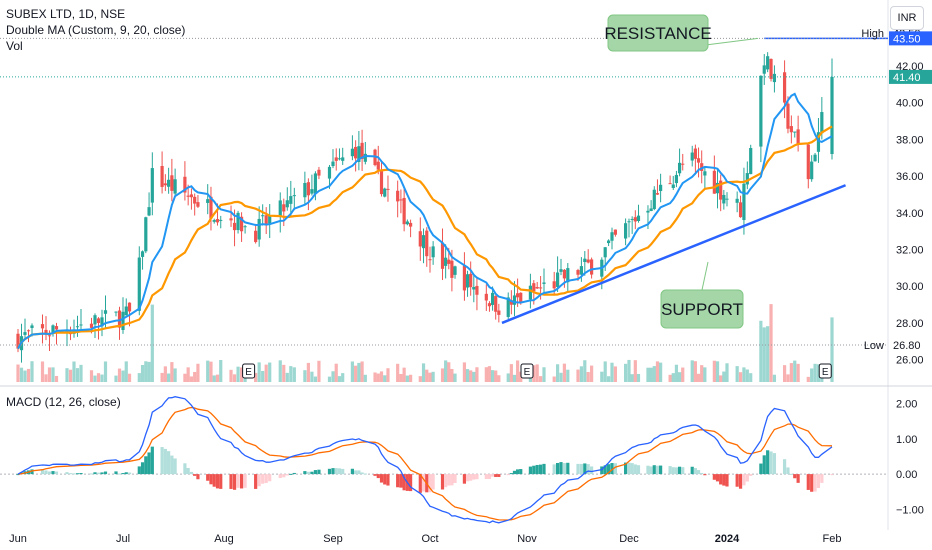 Image resolution: width=932 pixels, height=550 pixels. What do you see at coordinates (910, 250) in the screenshot?
I see `price-tick-label: 32.00` at bounding box center [910, 250].